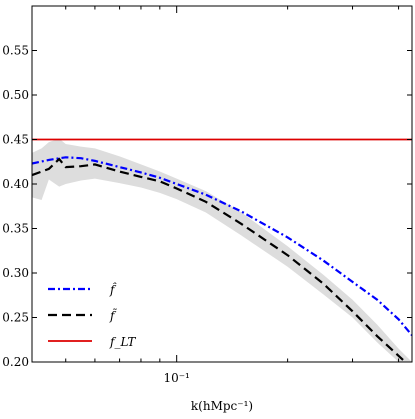  Describe the element at coordinates (15, 140) in the screenshot. I see `y-tick-label: 0.45` at that location.